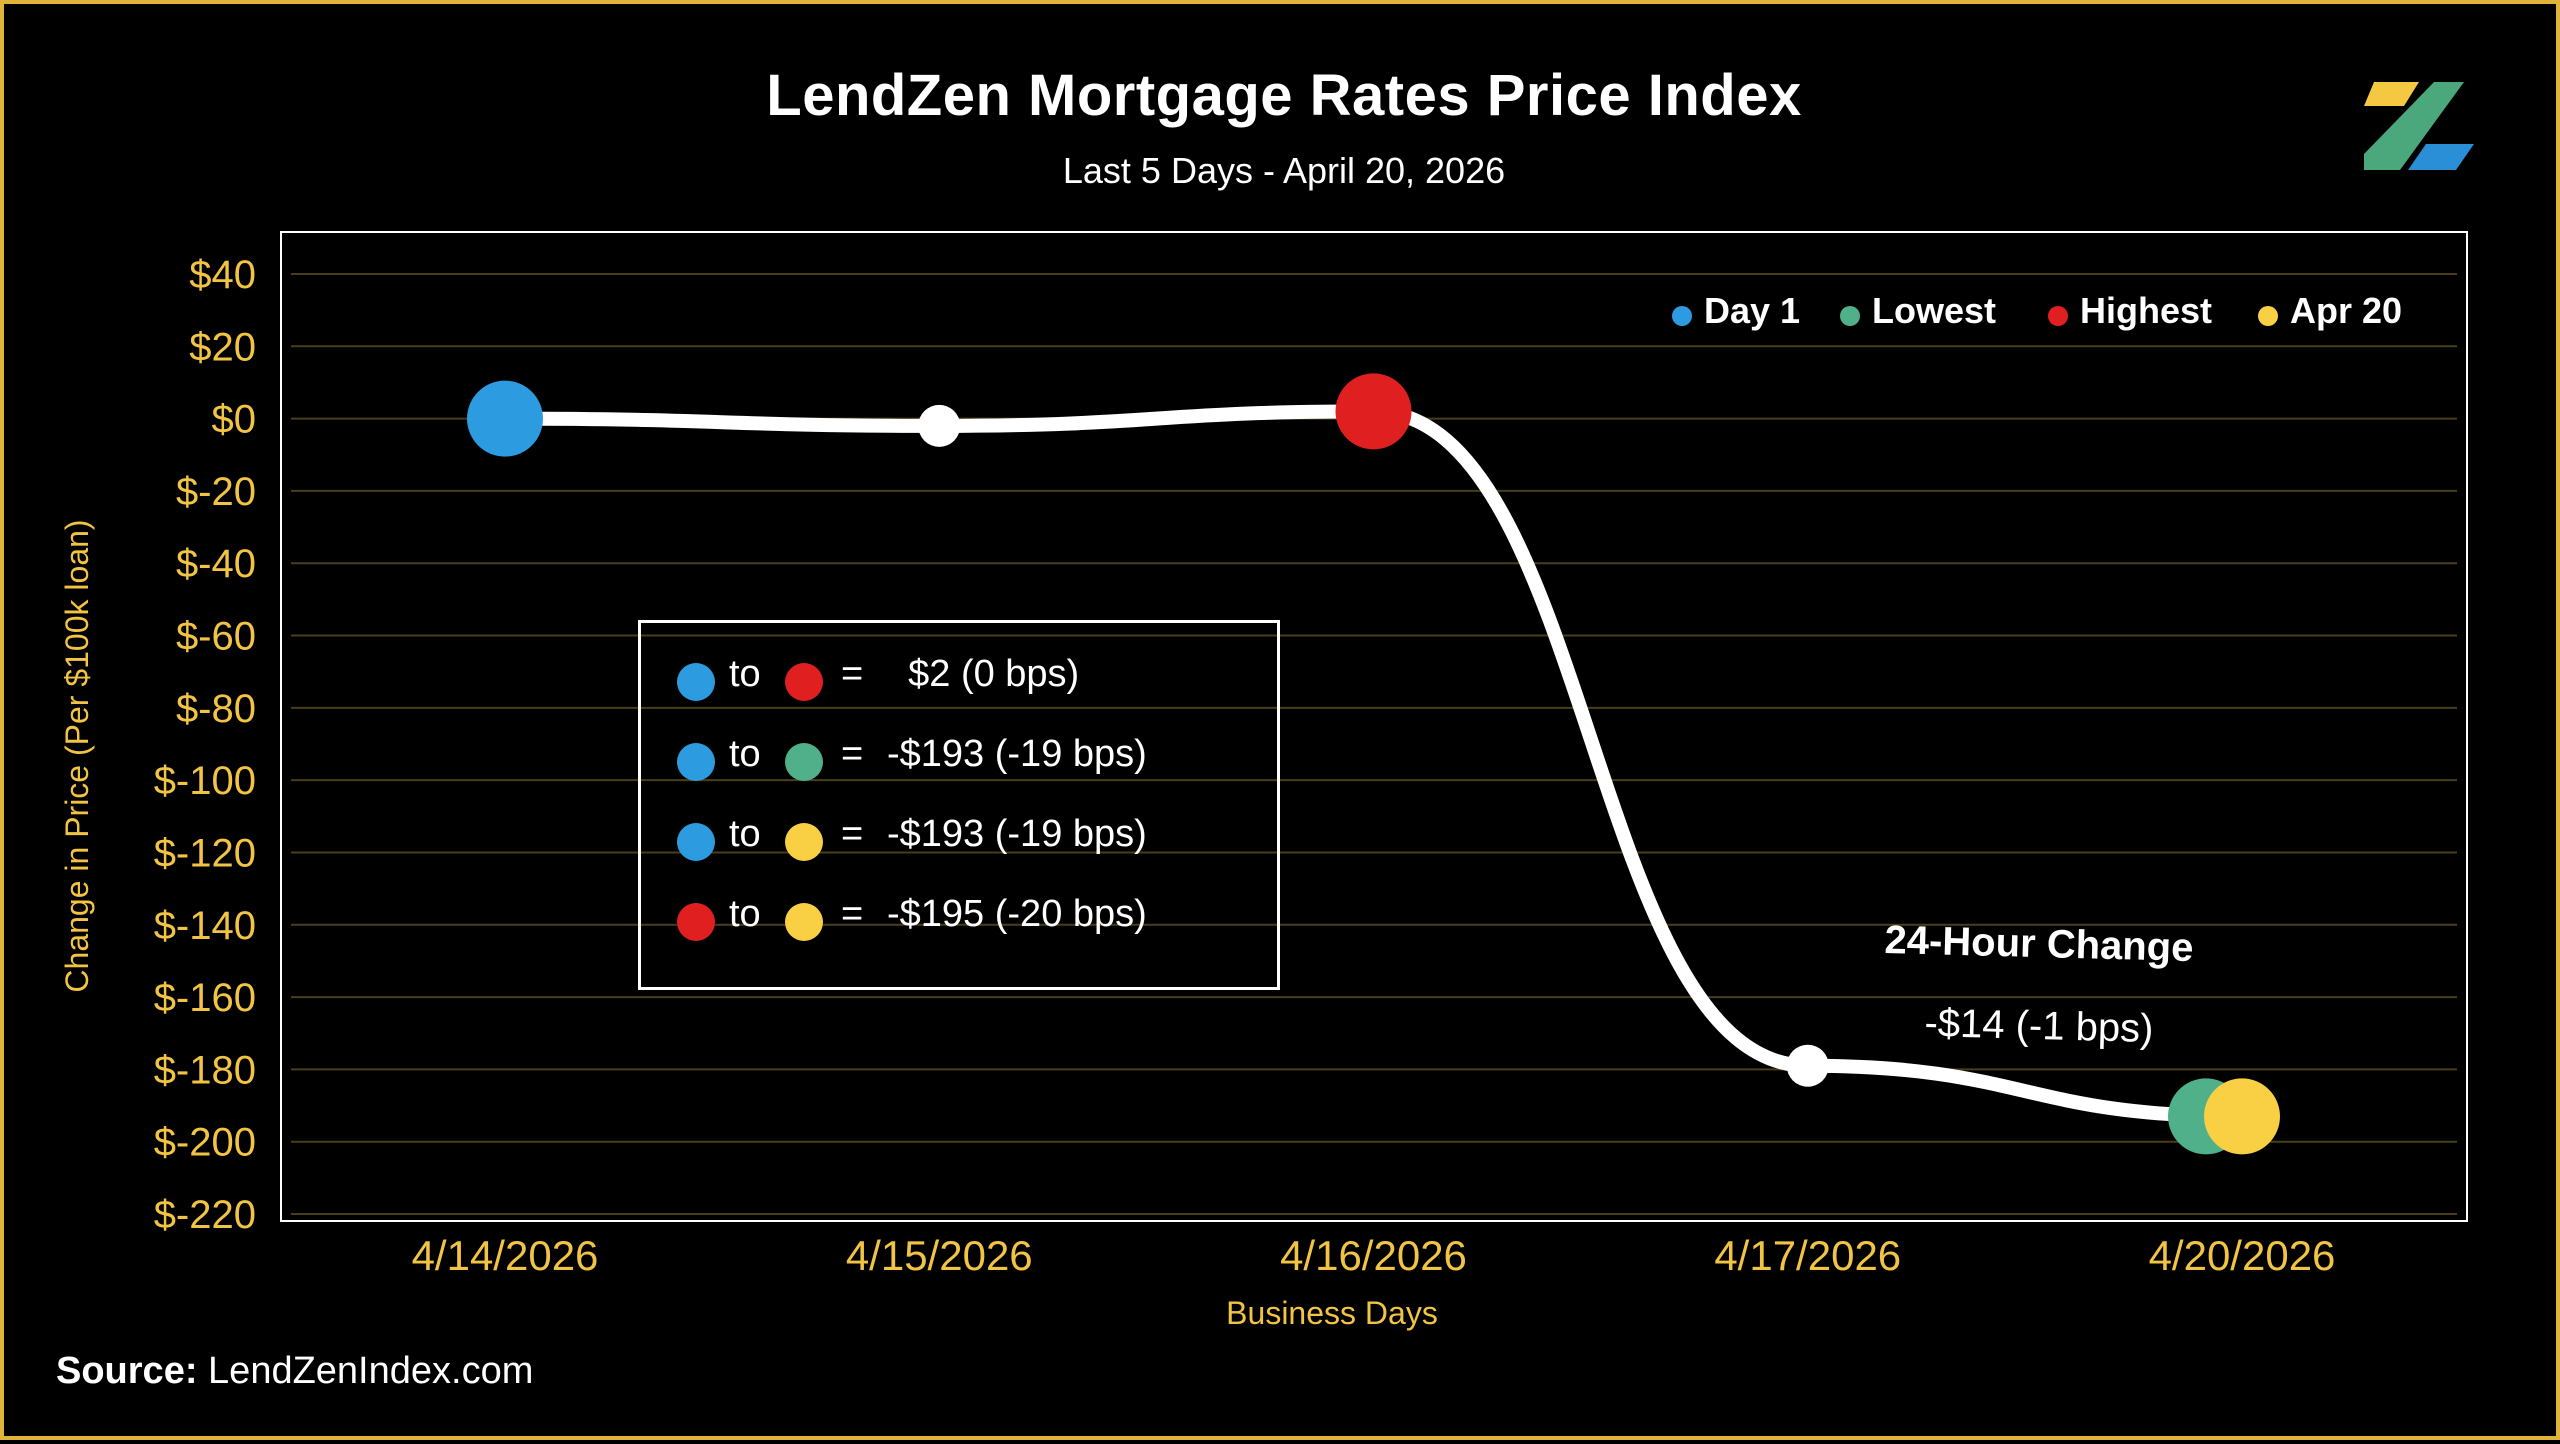  Describe the element at coordinates (1332, 1313) in the screenshot. I see `x-axis-title: Business Days` at that location.